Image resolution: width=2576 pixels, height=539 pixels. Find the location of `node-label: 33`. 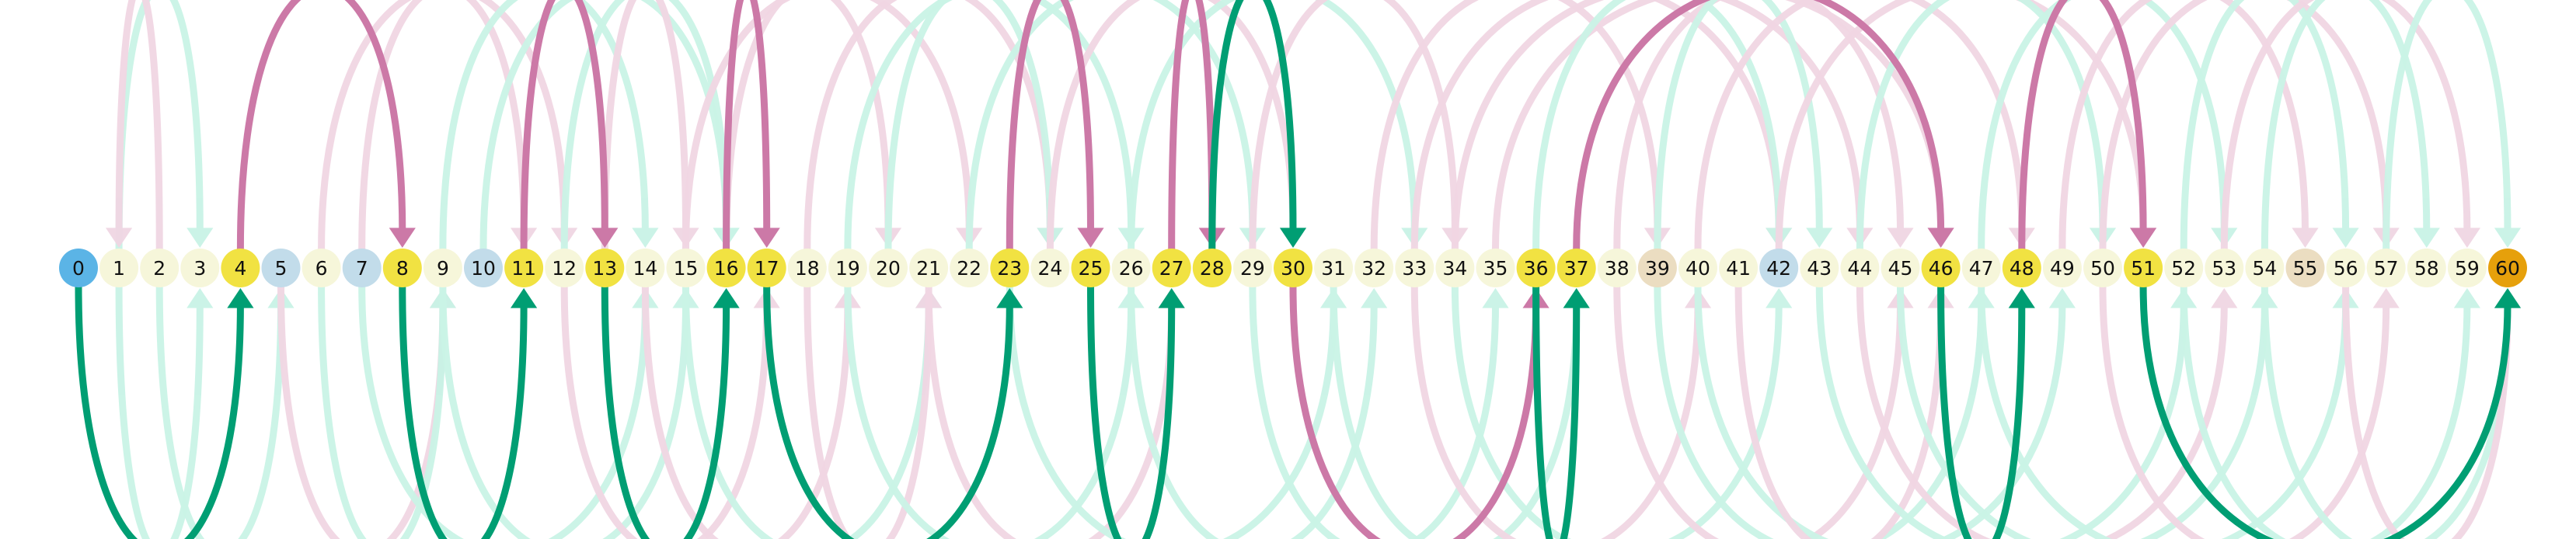

node-label: 33 is located at coordinates (1414, 268).